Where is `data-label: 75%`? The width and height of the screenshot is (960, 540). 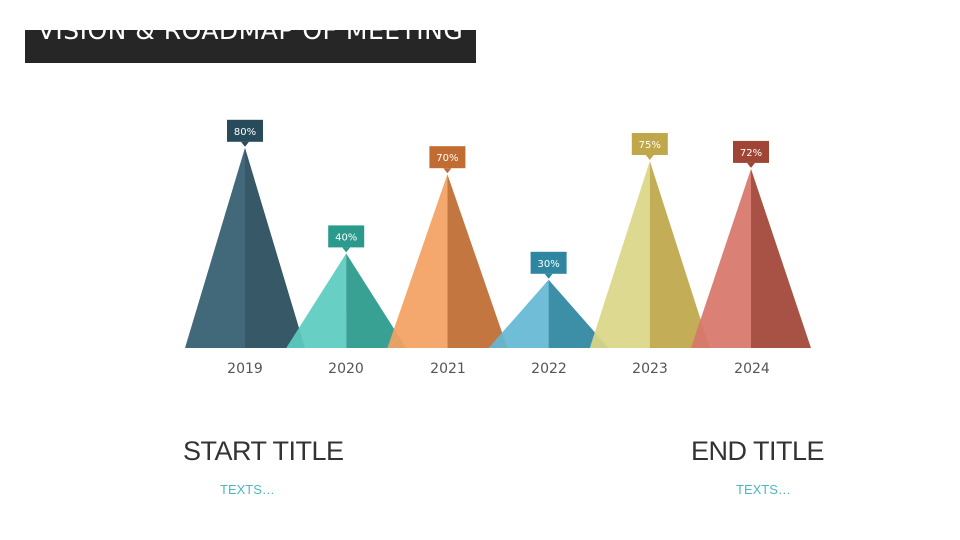 data-label: 75% is located at coordinates (650, 145).